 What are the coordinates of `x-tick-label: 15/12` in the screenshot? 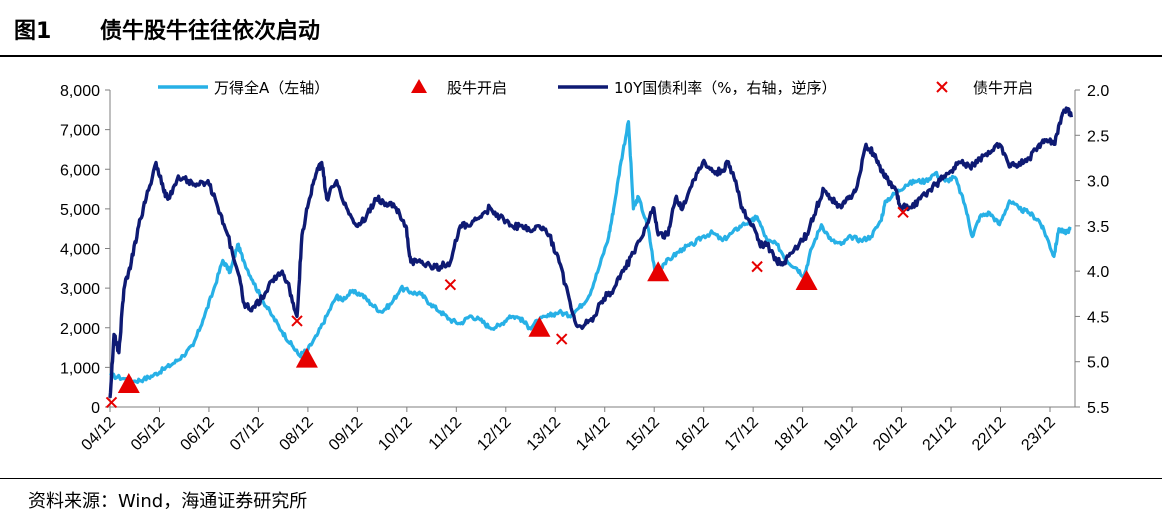 It's located at (643, 434).